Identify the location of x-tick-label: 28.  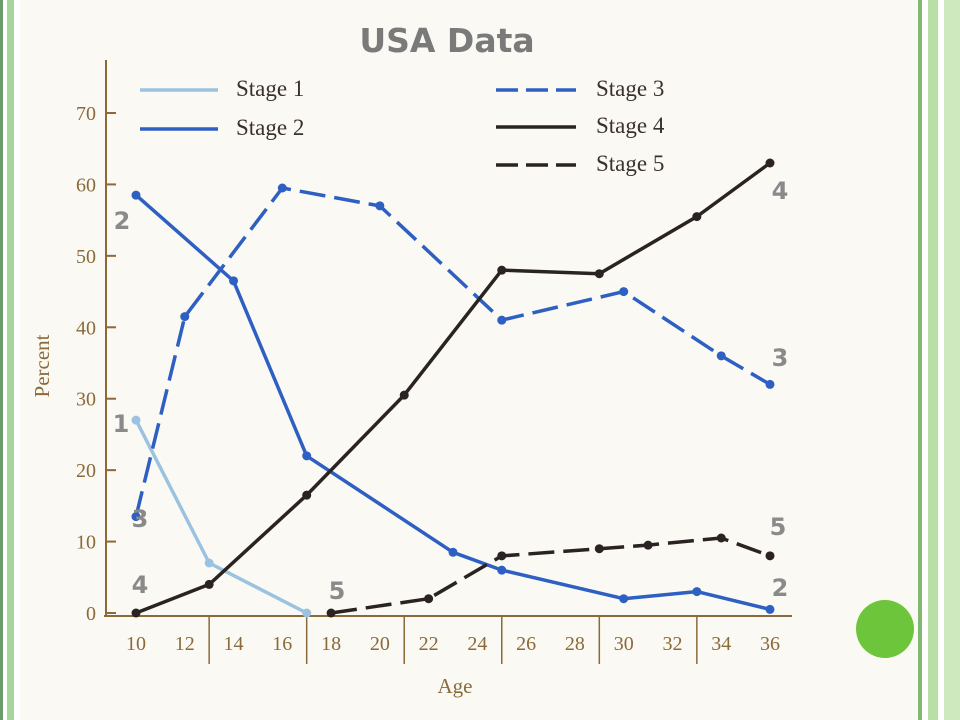
(575, 644).